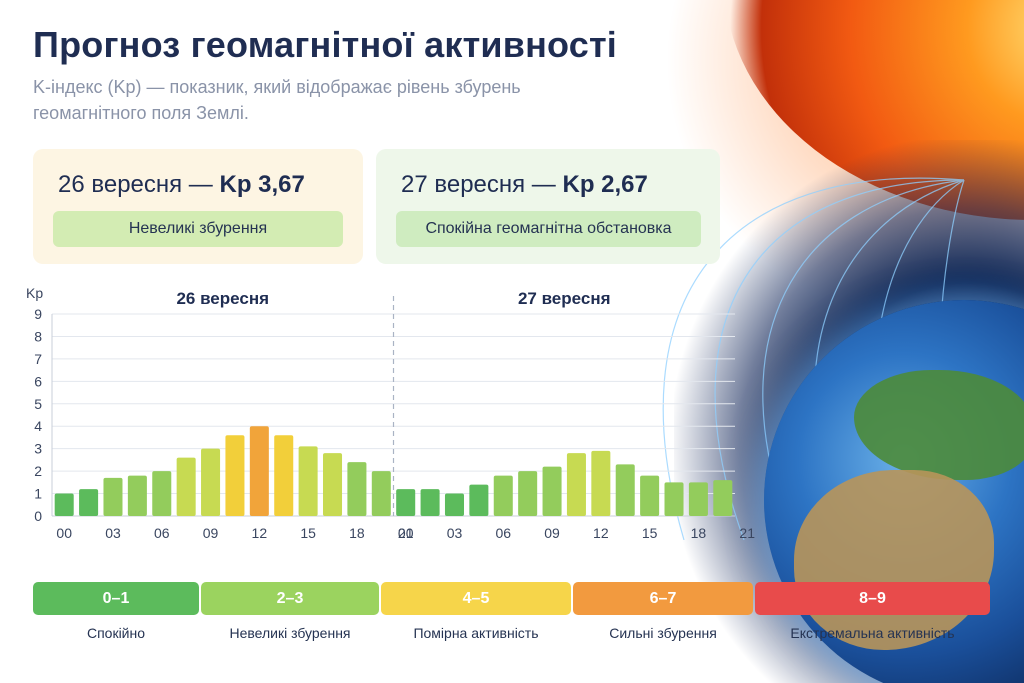 The width and height of the screenshot is (1024, 683). I want to click on y-tick-label: 7, so click(38, 359).